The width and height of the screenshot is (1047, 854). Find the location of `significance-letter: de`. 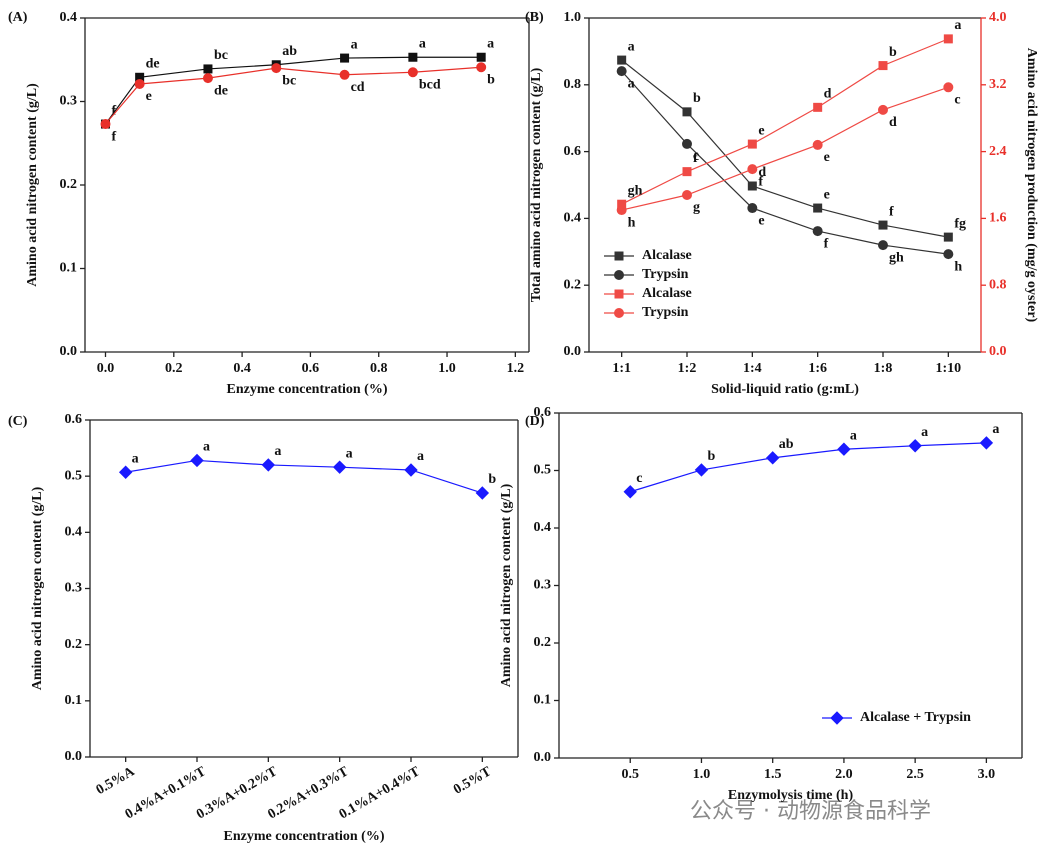

significance-letter: de is located at coordinates (221, 90).